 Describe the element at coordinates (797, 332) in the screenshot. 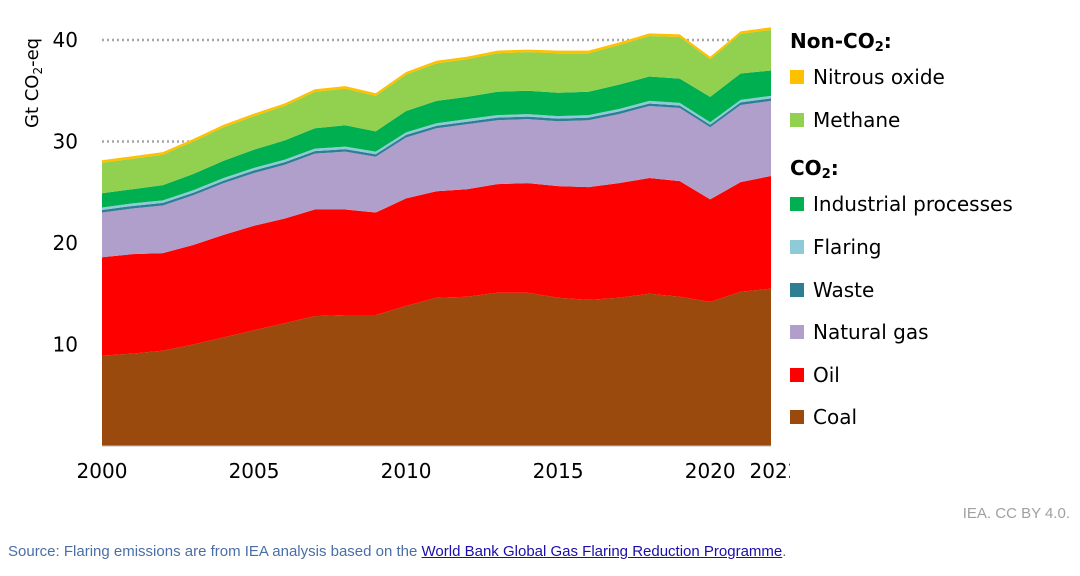

I see `legend-swatch-natural-gas` at that location.